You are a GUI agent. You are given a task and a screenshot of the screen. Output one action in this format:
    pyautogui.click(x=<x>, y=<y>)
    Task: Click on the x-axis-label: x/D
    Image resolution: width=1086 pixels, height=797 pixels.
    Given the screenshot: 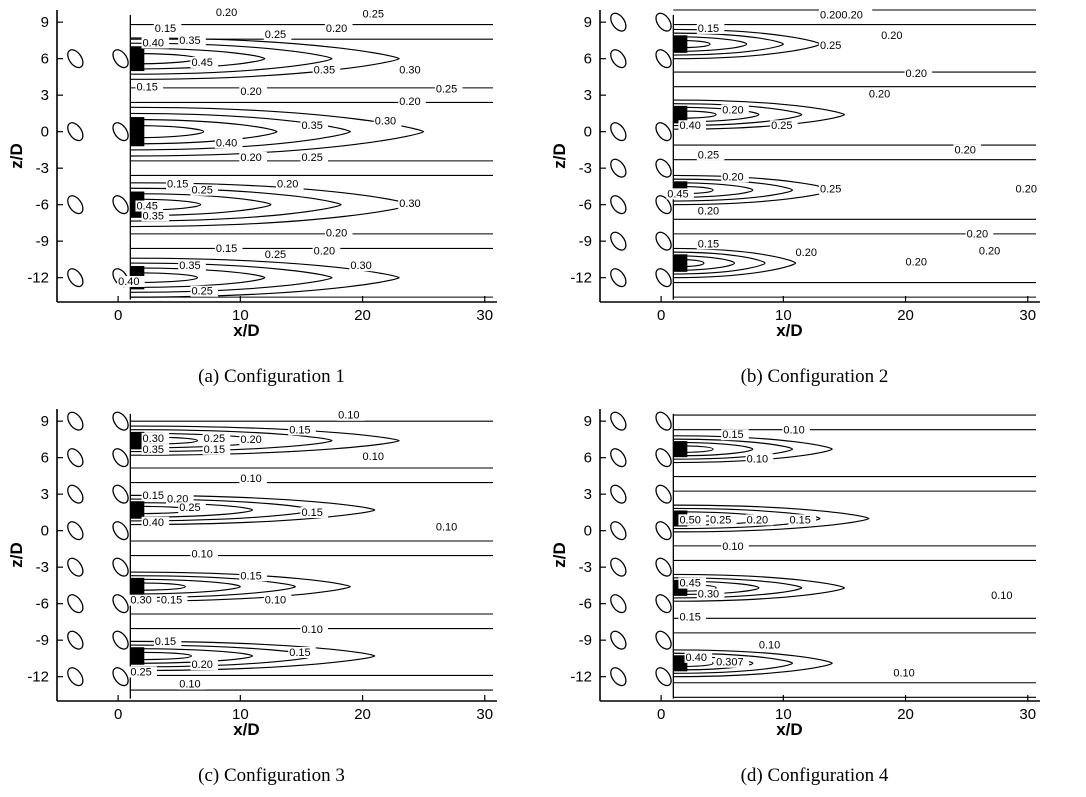 What is the action you would take?
    pyautogui.click(x=246, y=729)
    